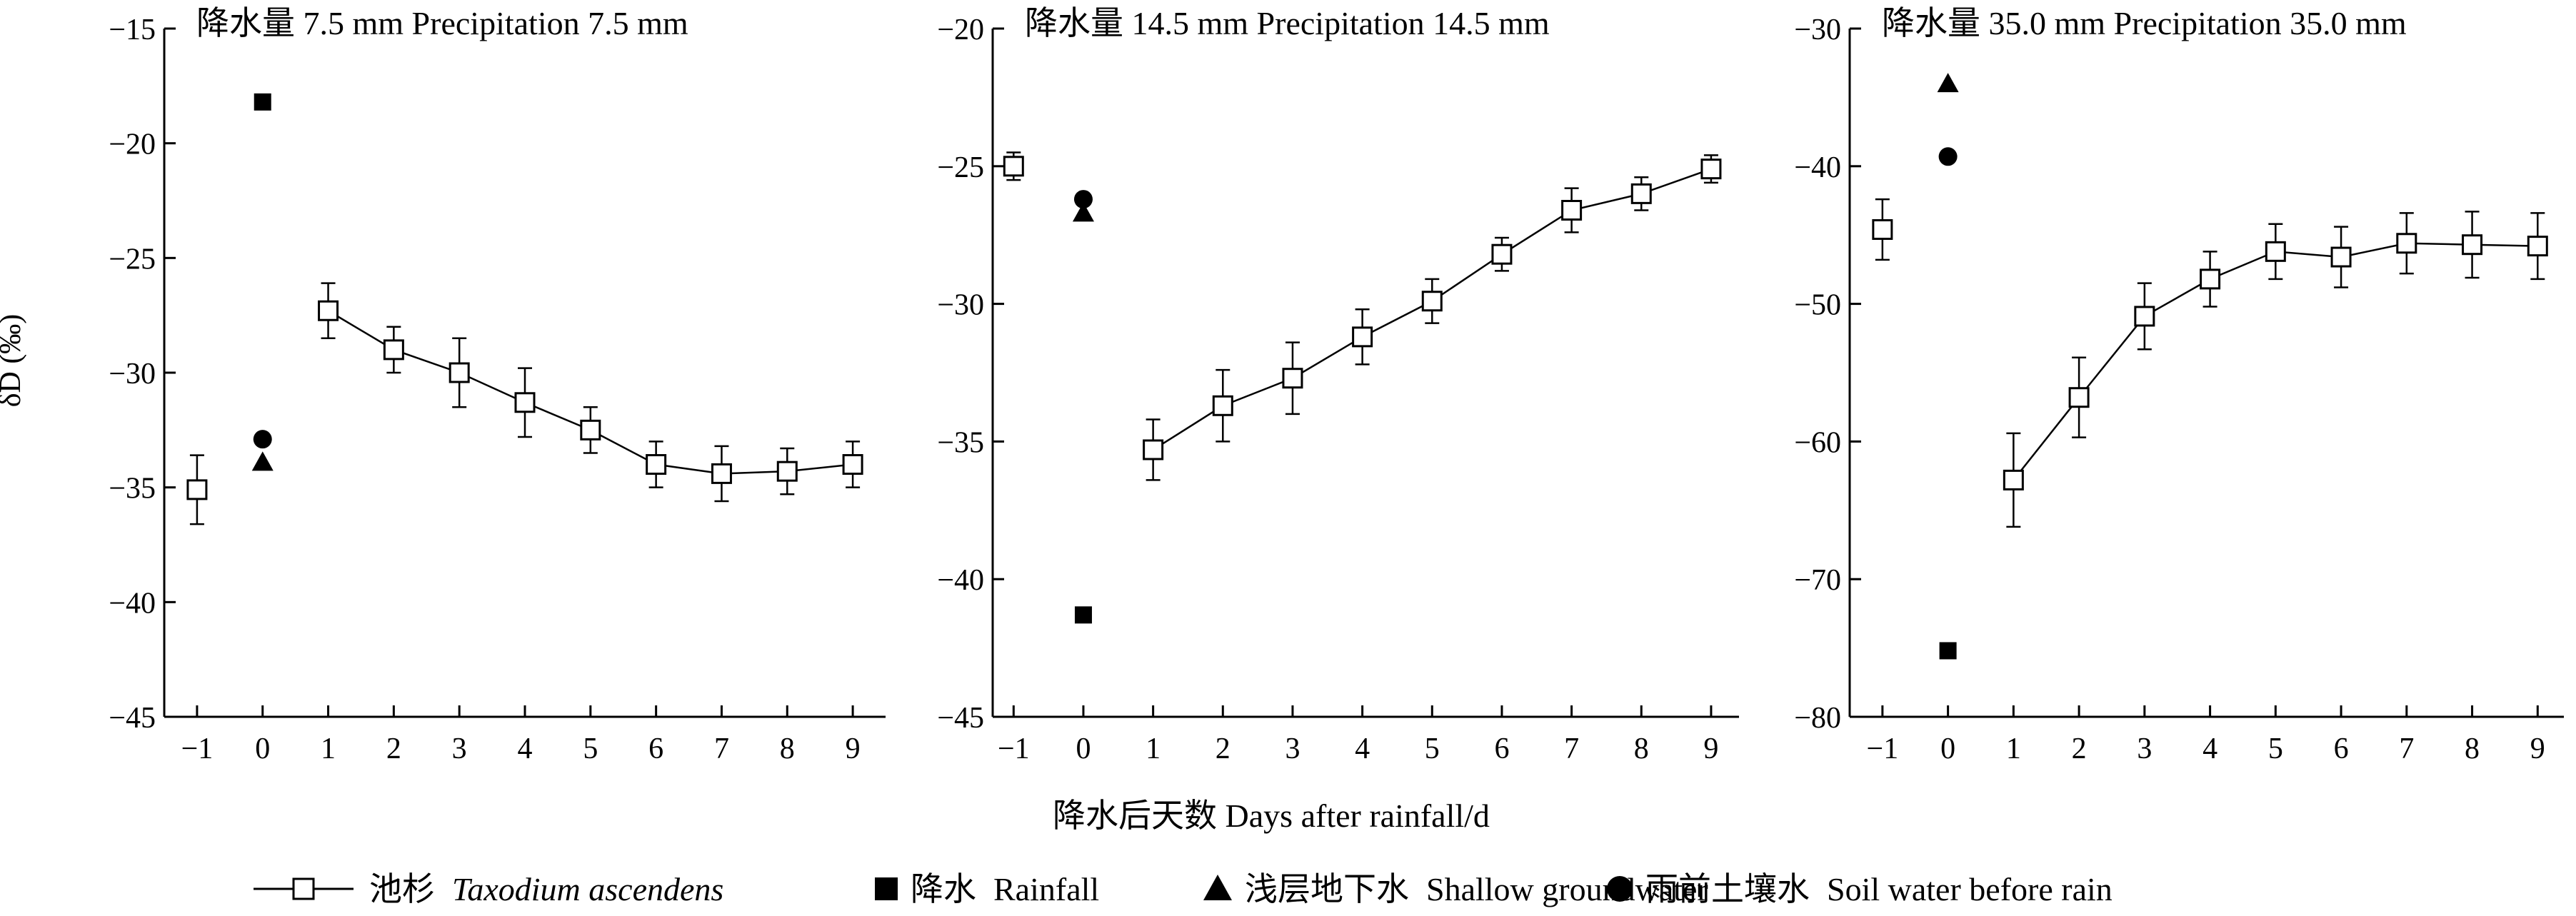  I want to click on y-tick-label: −60, so click(1817, 443).